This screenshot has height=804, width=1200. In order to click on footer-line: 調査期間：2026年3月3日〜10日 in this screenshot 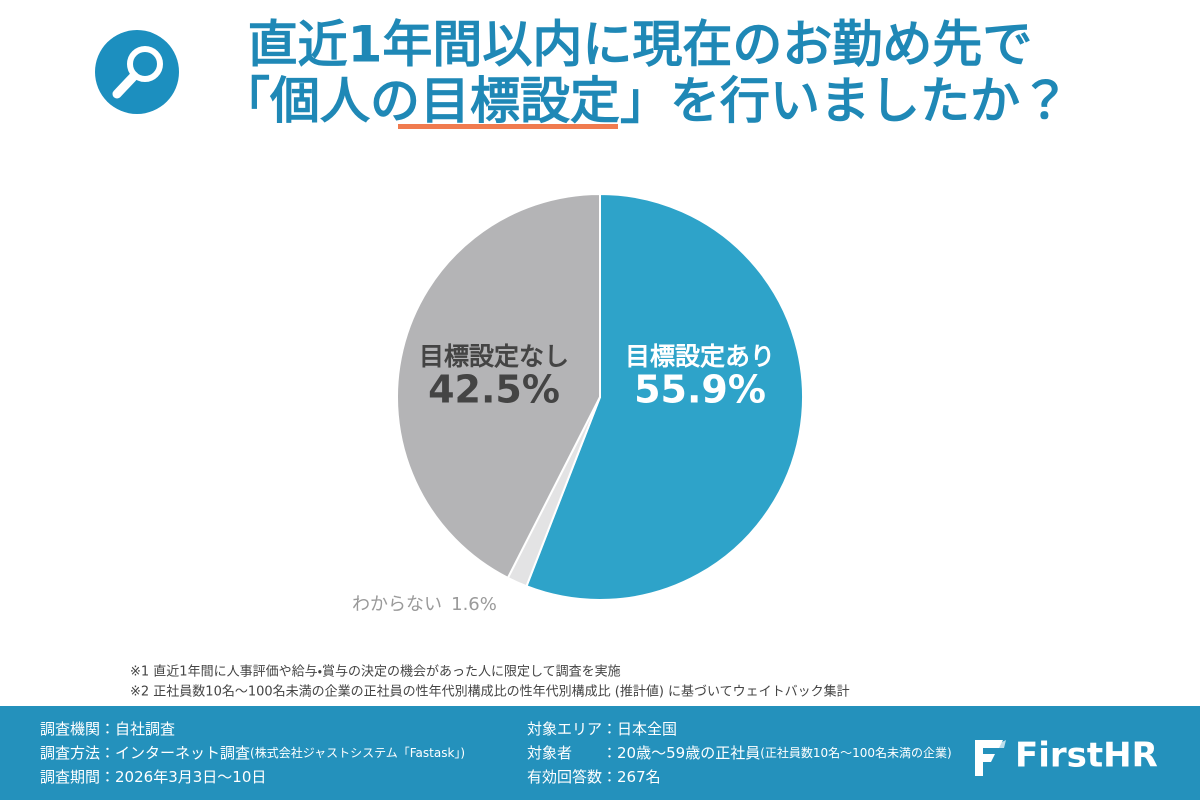, I will do `click(153, 777)`.